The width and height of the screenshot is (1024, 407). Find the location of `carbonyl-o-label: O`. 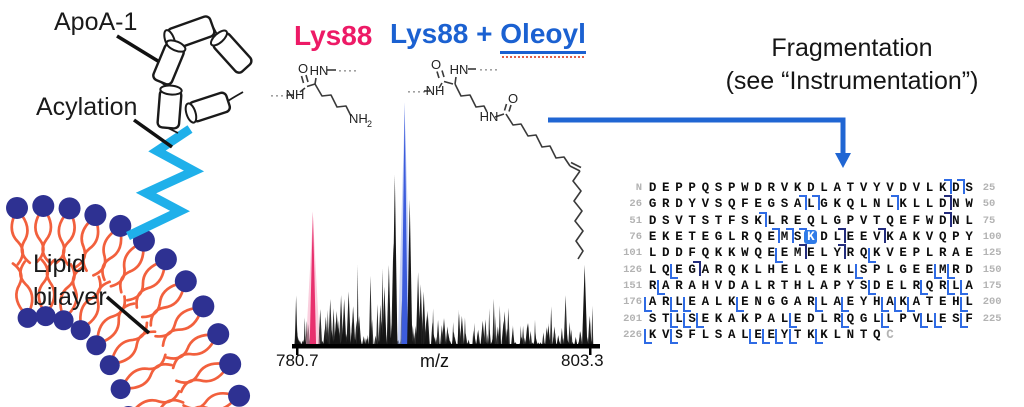

carbonyl-o-label: O is located at coordinates (436, 64).